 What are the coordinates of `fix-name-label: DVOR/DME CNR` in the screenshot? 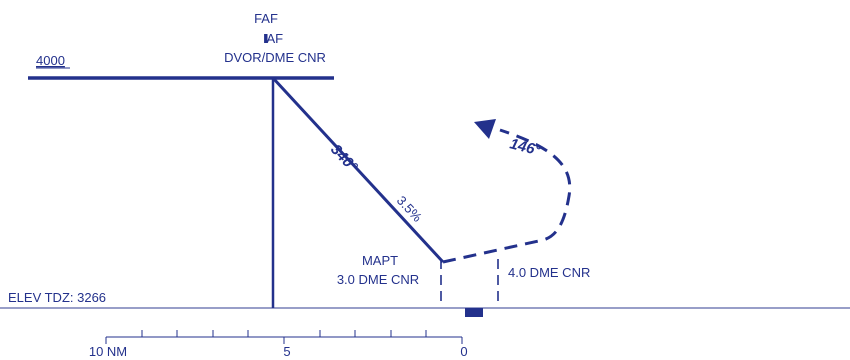 It's located at (275, 57).